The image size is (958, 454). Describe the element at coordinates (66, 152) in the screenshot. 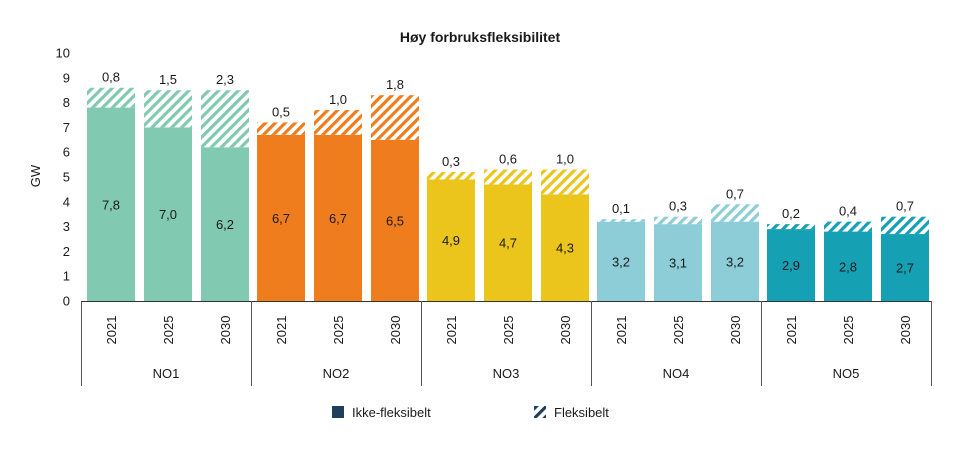

I see `y-tick-label: 6` at that location.